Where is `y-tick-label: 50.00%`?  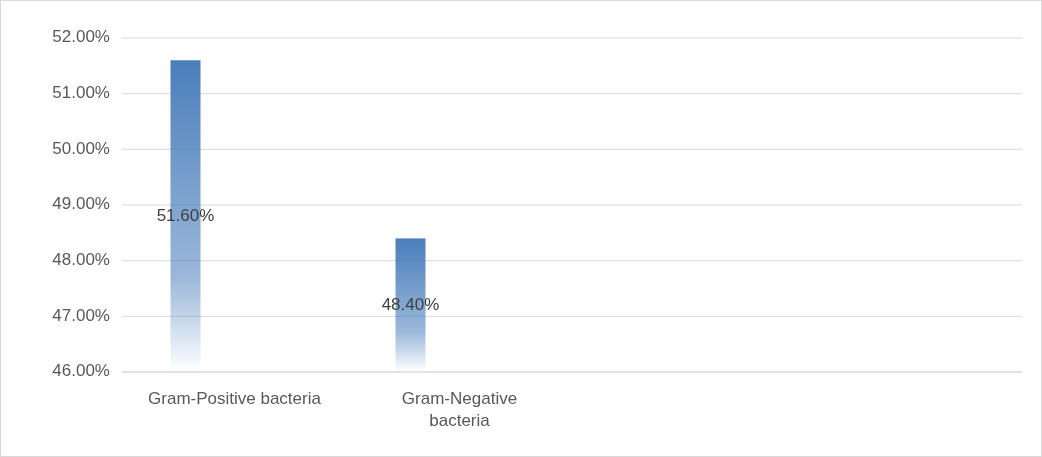 y-tick-label: 50.00% is located at coordinates (81, 148).